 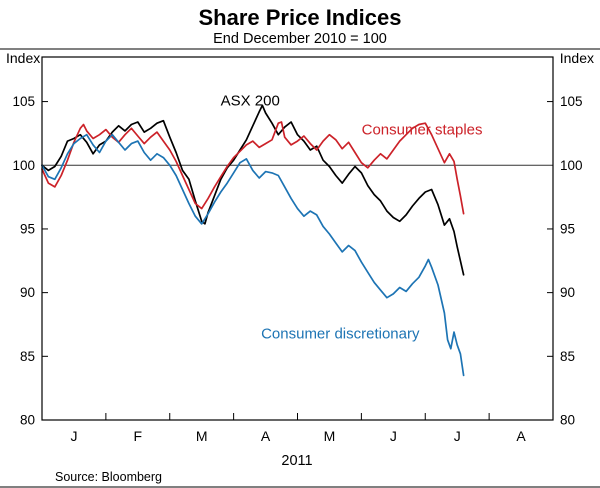 I want to click on y-axis-tick-label-right: 85, so click(x=567, y=356).